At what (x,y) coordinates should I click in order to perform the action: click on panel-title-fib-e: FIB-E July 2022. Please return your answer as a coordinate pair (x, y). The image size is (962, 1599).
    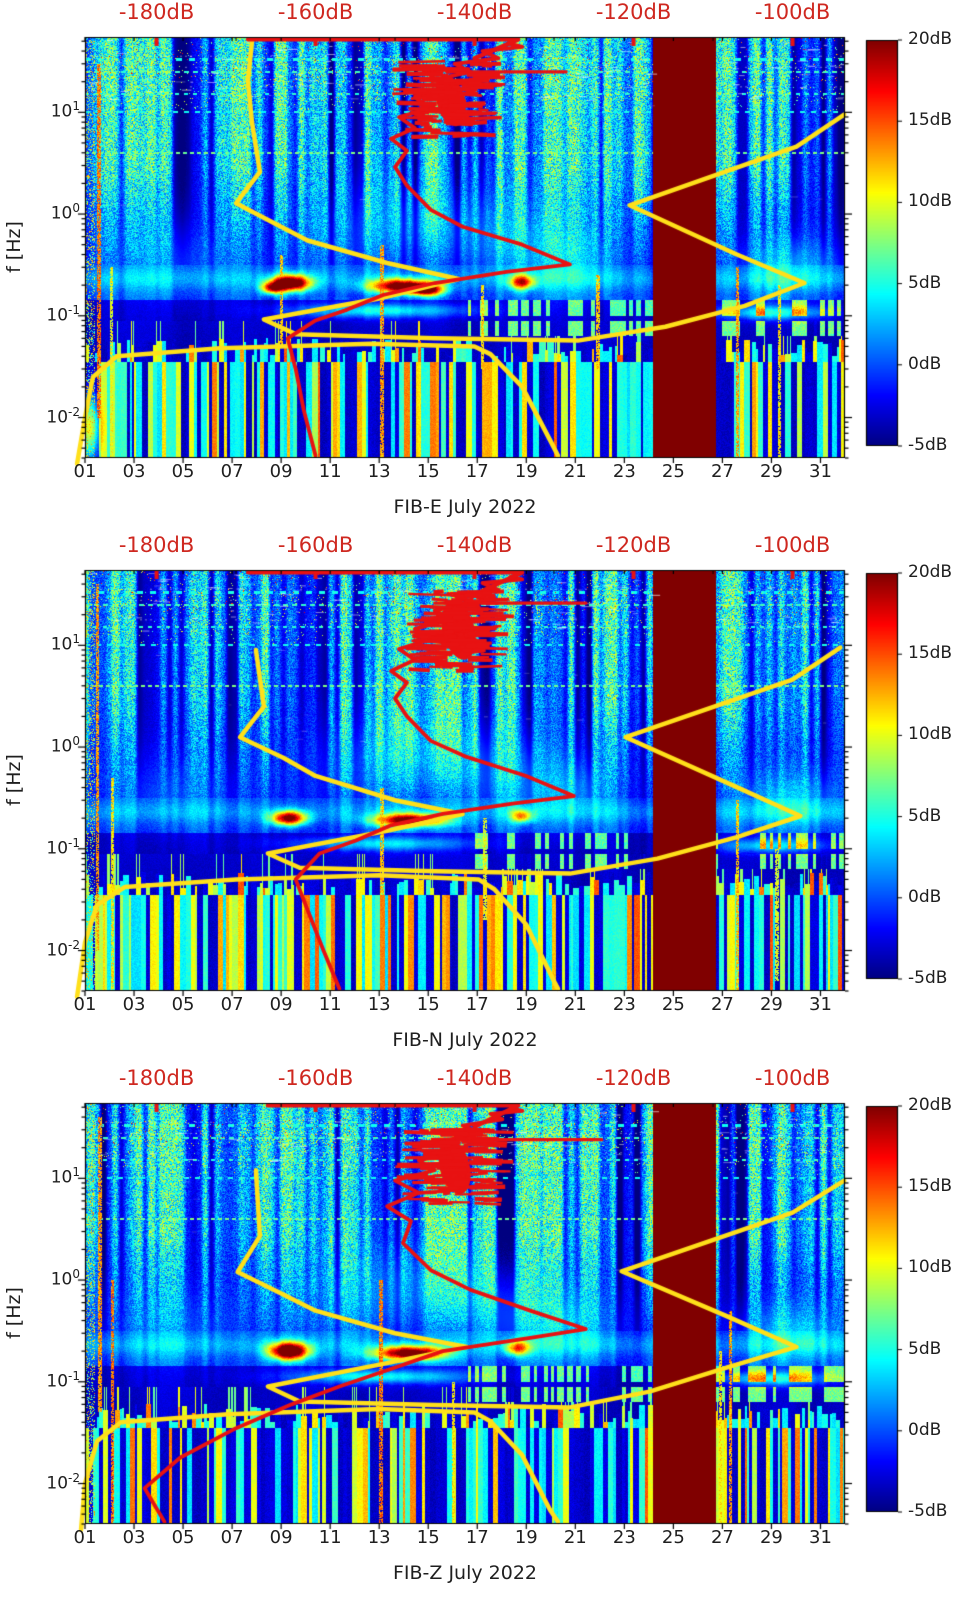
    Looking at the image, I should click on (465, 507).